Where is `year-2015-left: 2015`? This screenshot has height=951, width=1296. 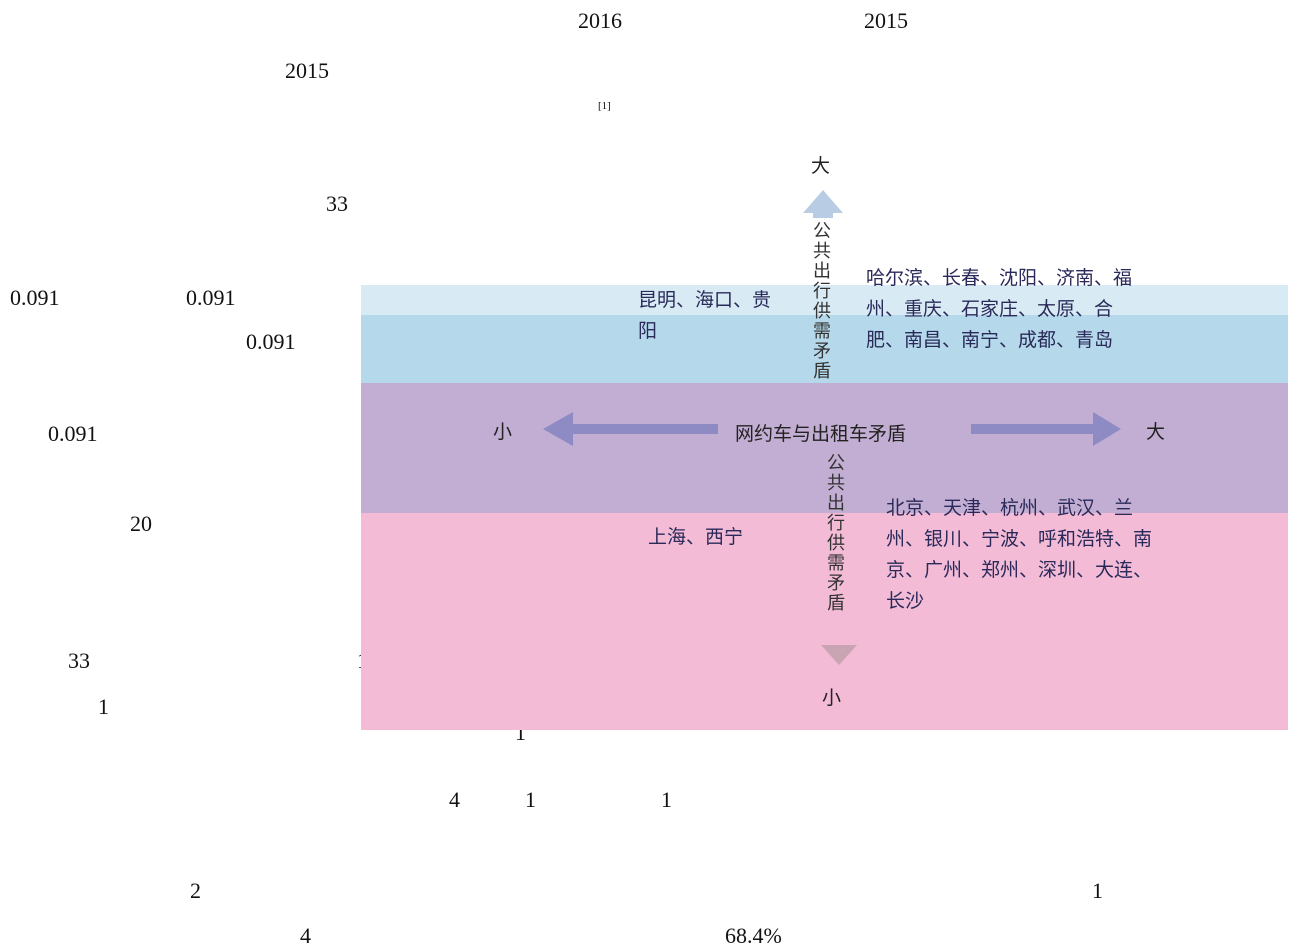
year-2015-left: 2015 is located at coordinates (307, 70).